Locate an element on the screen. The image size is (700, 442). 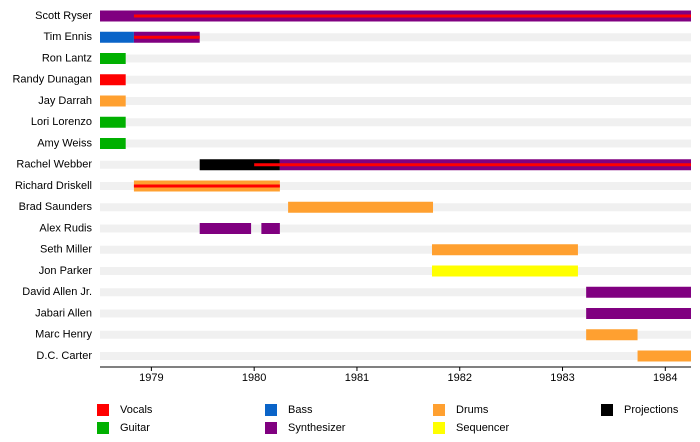
legend-label: Drums is located at coordinates (472, 410).